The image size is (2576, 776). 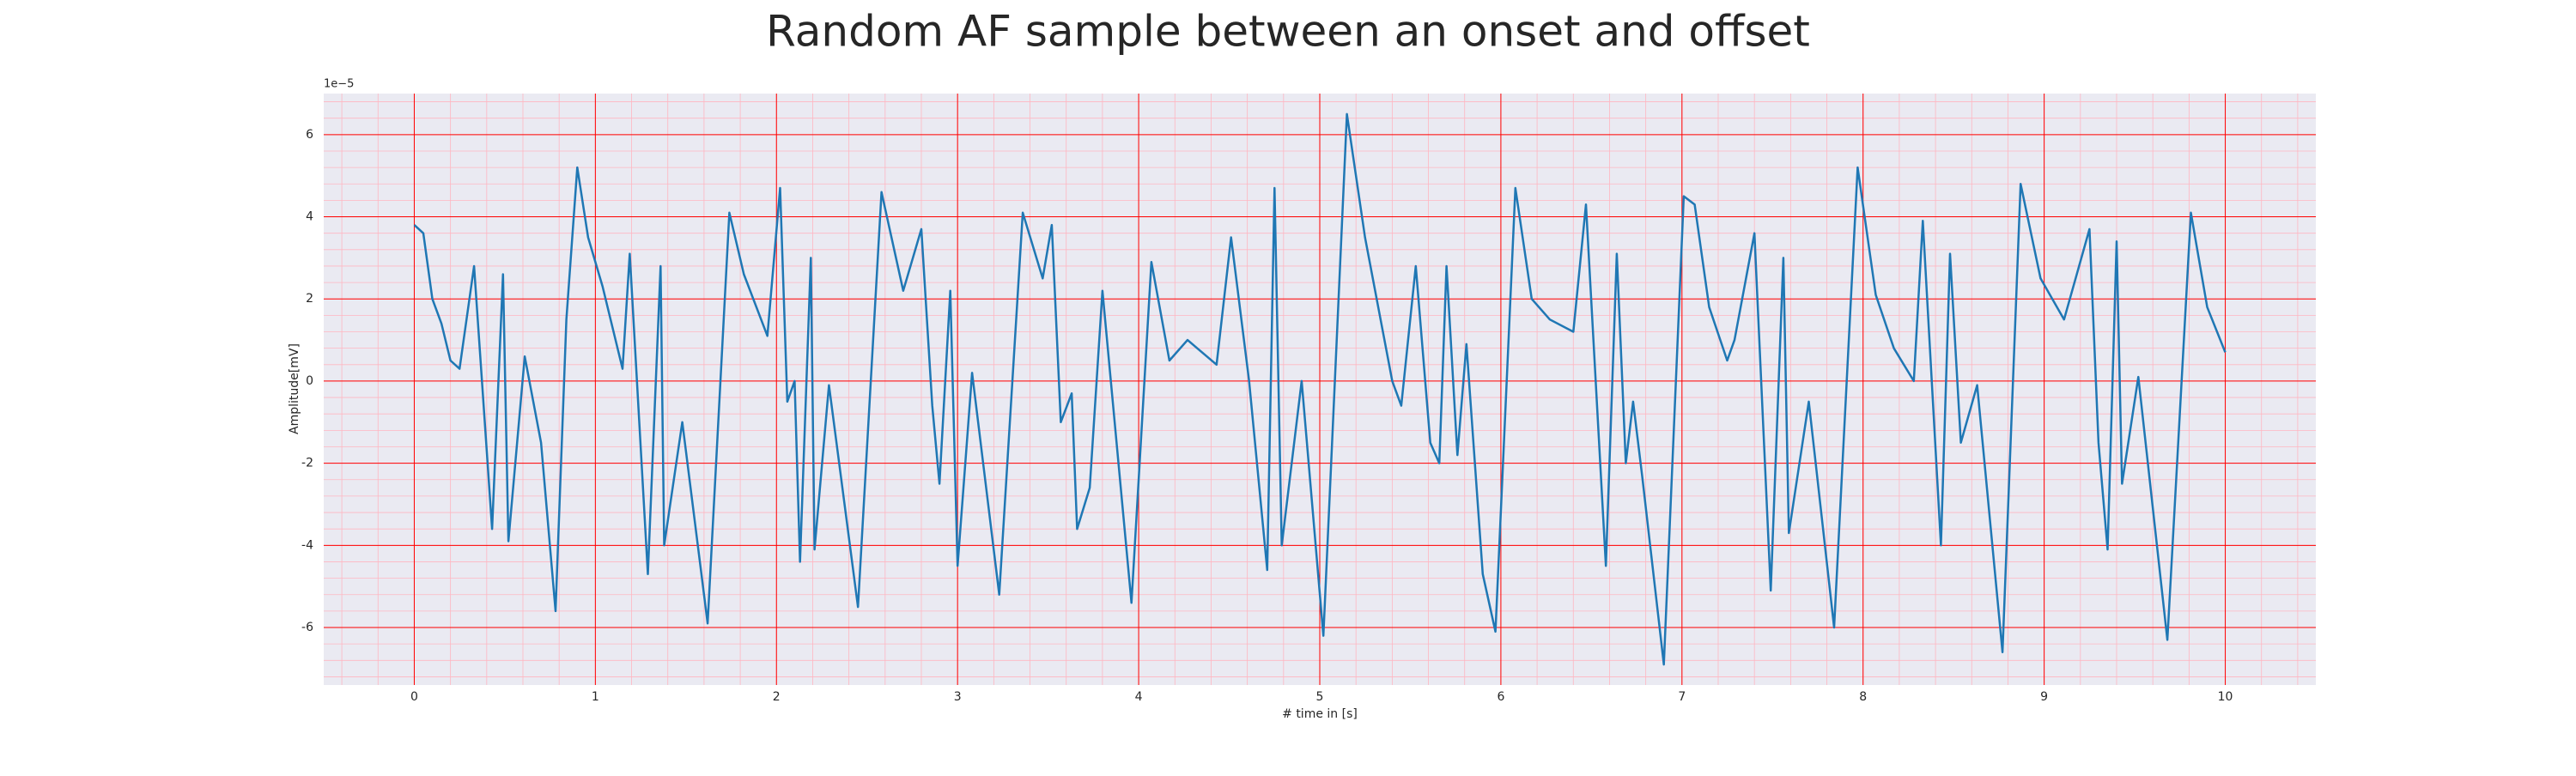 I want to click on x-tick-label: 5, so click(x=1320, y=697).